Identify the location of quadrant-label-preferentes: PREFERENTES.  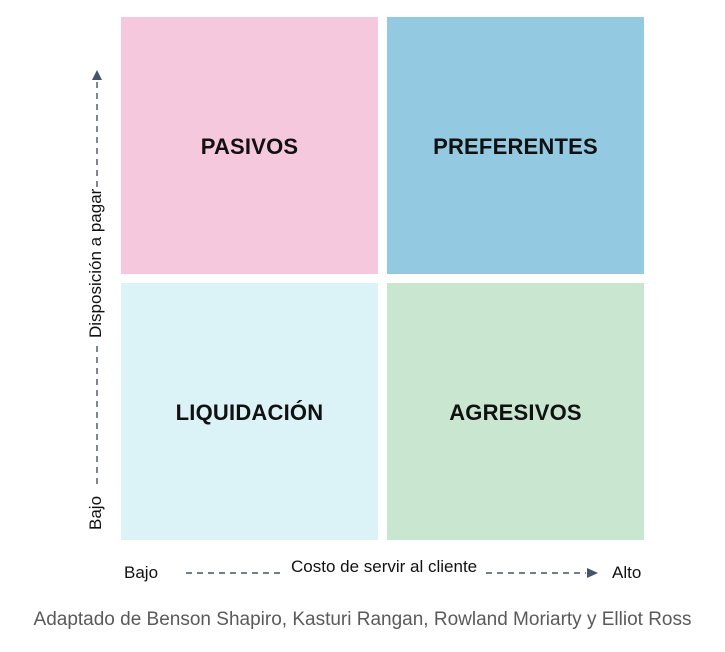
(515, 146).